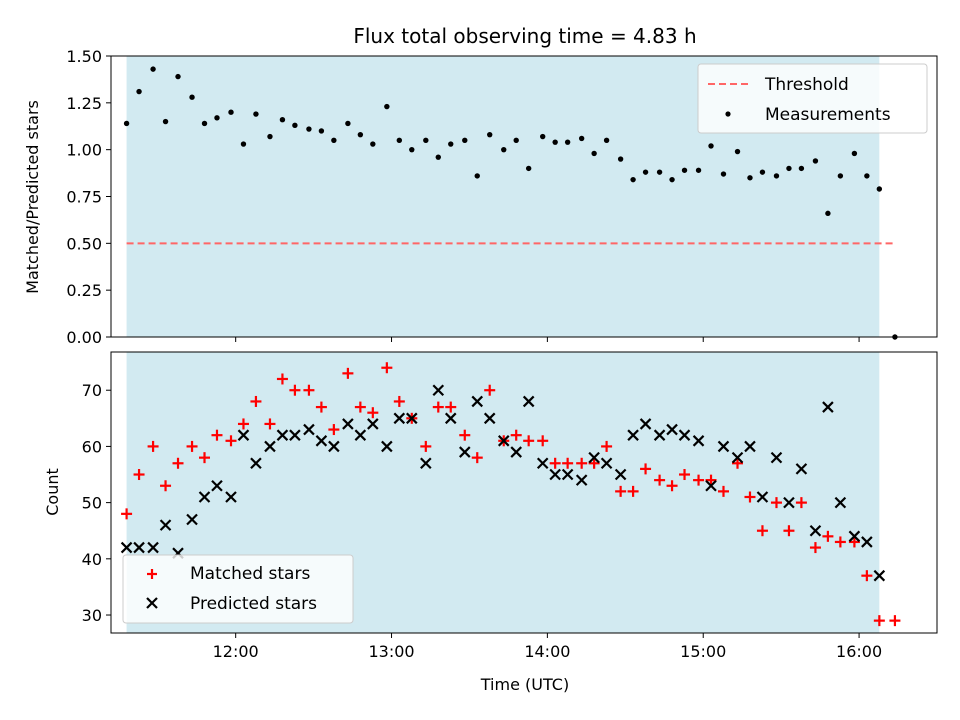  I want to click on bottom-xtick-label: 16:00, so click(859, 651).